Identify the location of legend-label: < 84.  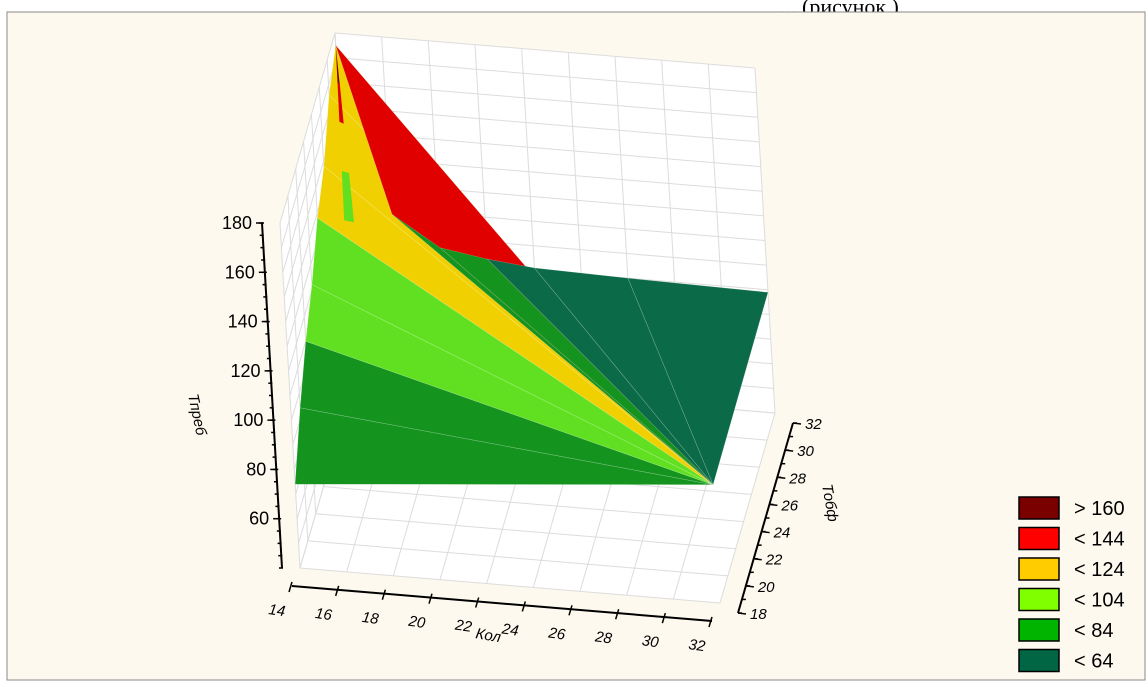
(1093, 631).